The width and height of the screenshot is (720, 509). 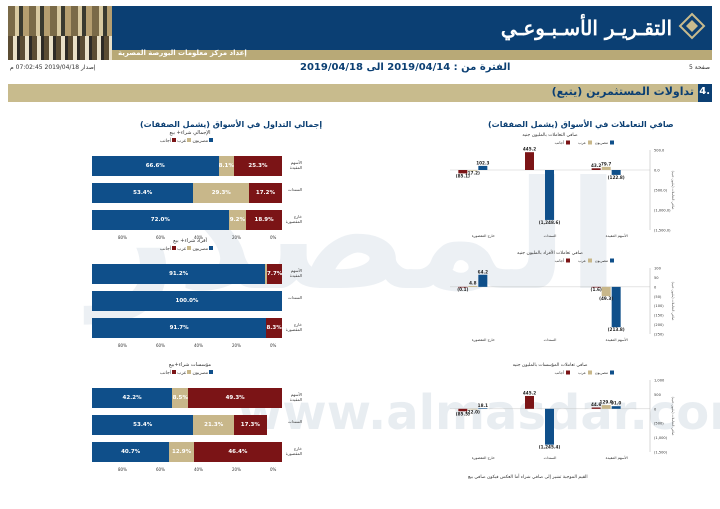 What do you see at coordinates (617, 457) in the screenshot?
I see `x-category-label: الأسهم المقيدة` at bounding box center [617, 457].